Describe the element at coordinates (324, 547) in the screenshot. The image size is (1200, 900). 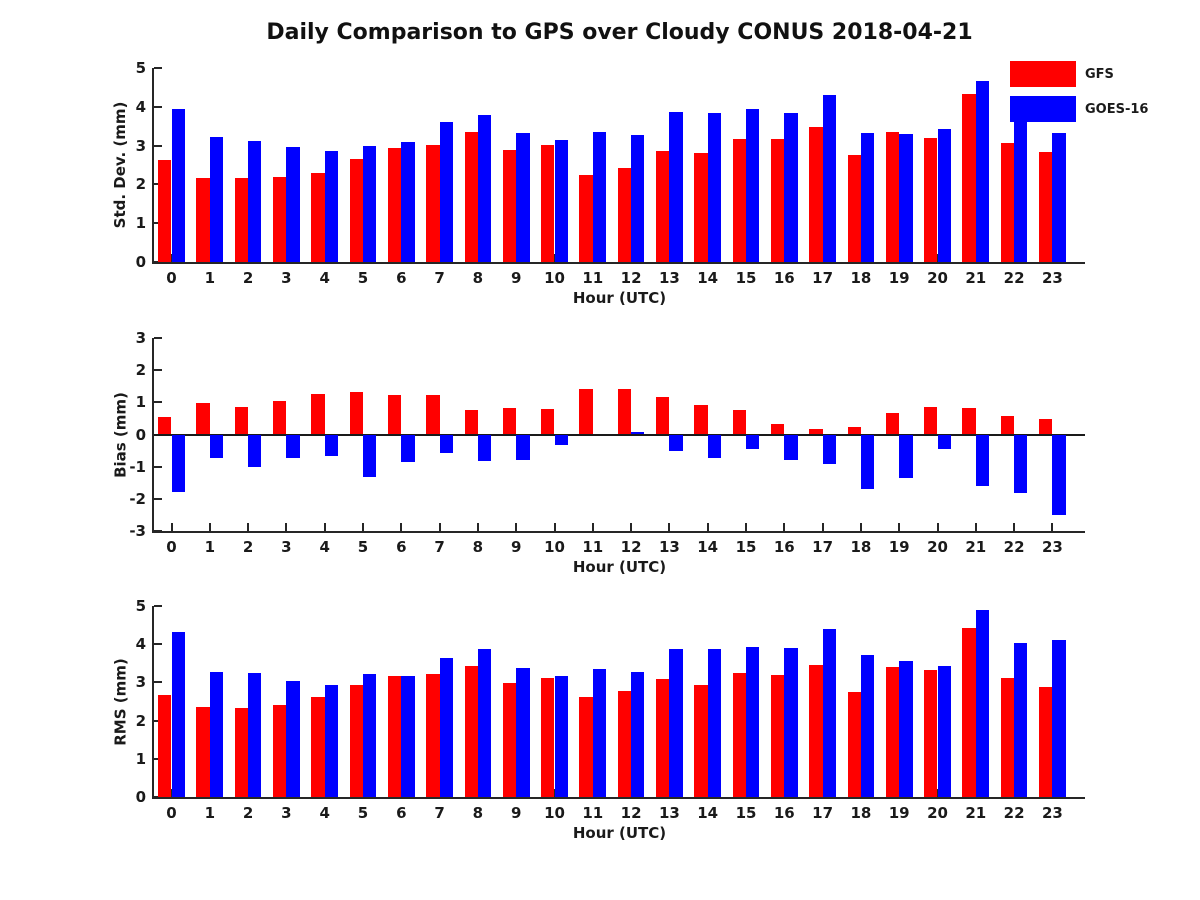
I see `x-tick-label: 4` at that location.